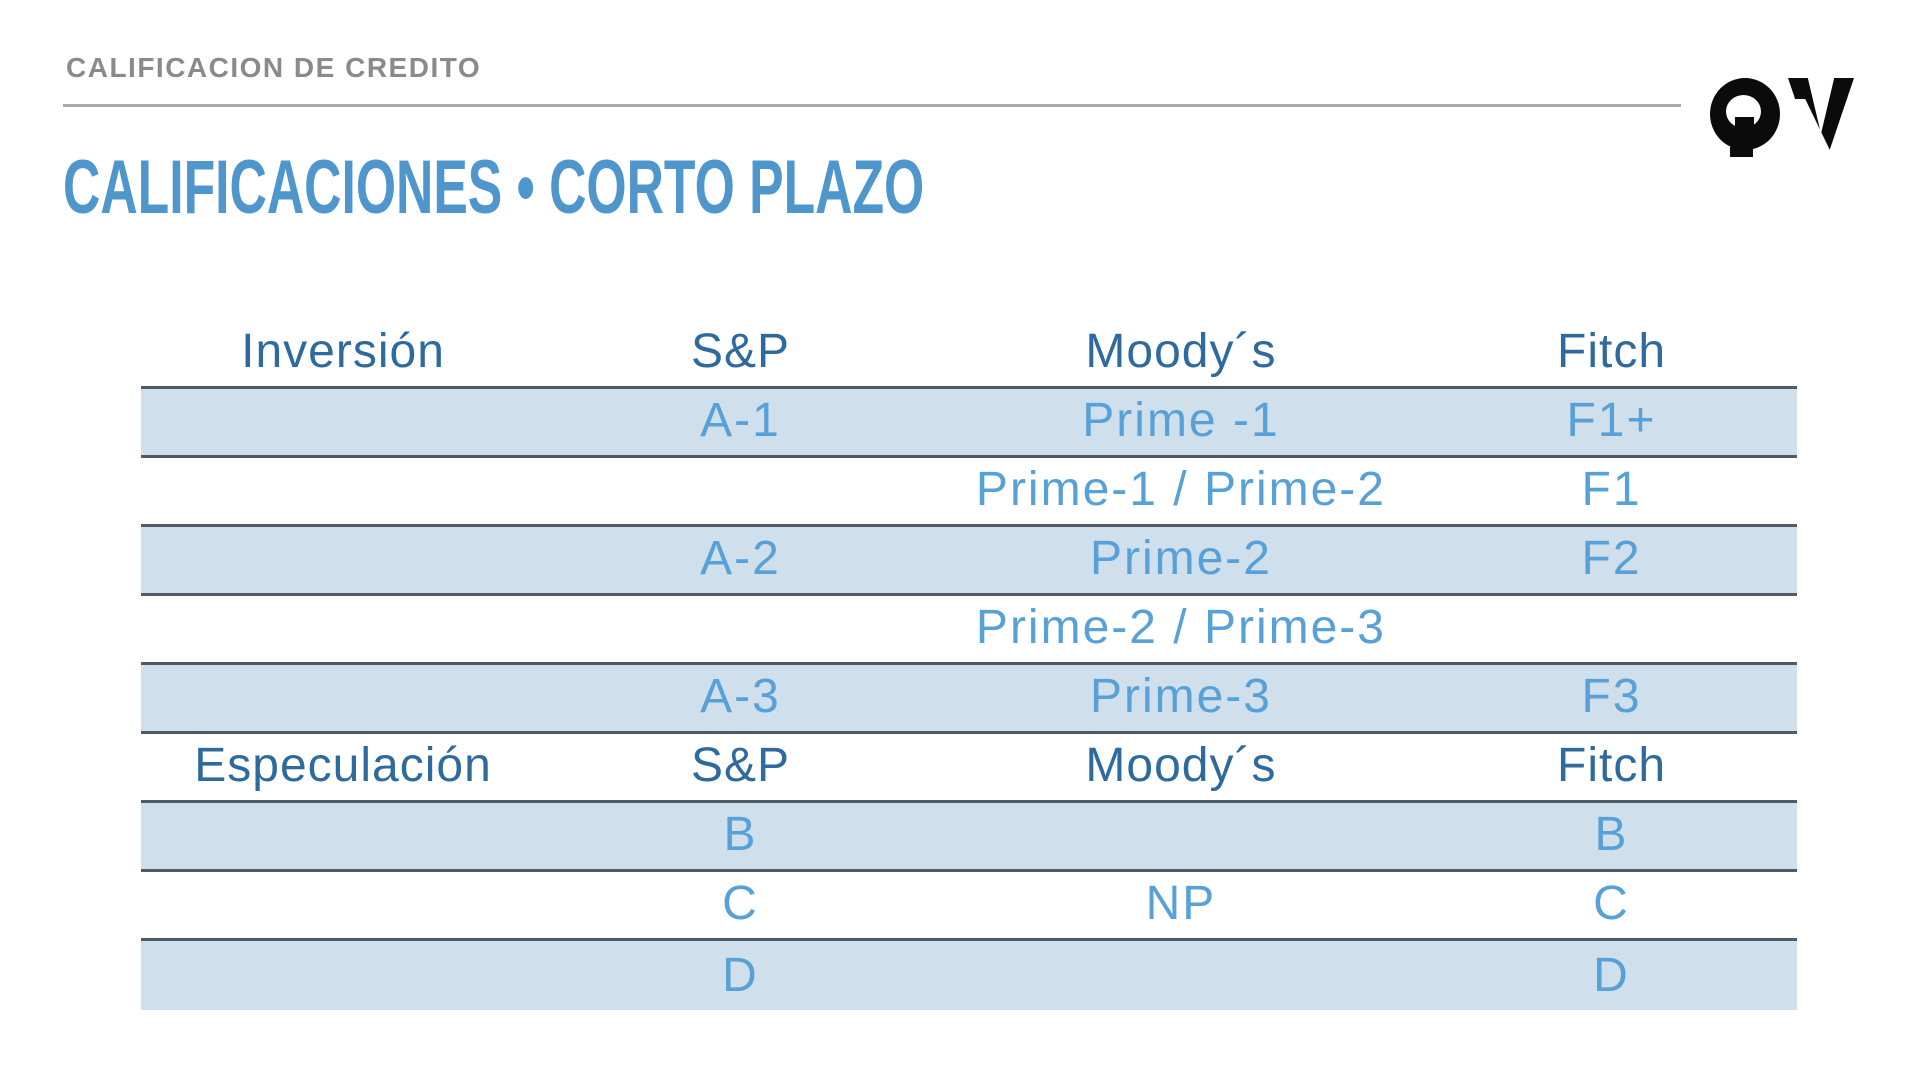 The height and width of the screenshot is (1080, 1920). Describe the element at coordinates (343, 351) in the screenshot. I see `cell-category: Inversión` at that location.